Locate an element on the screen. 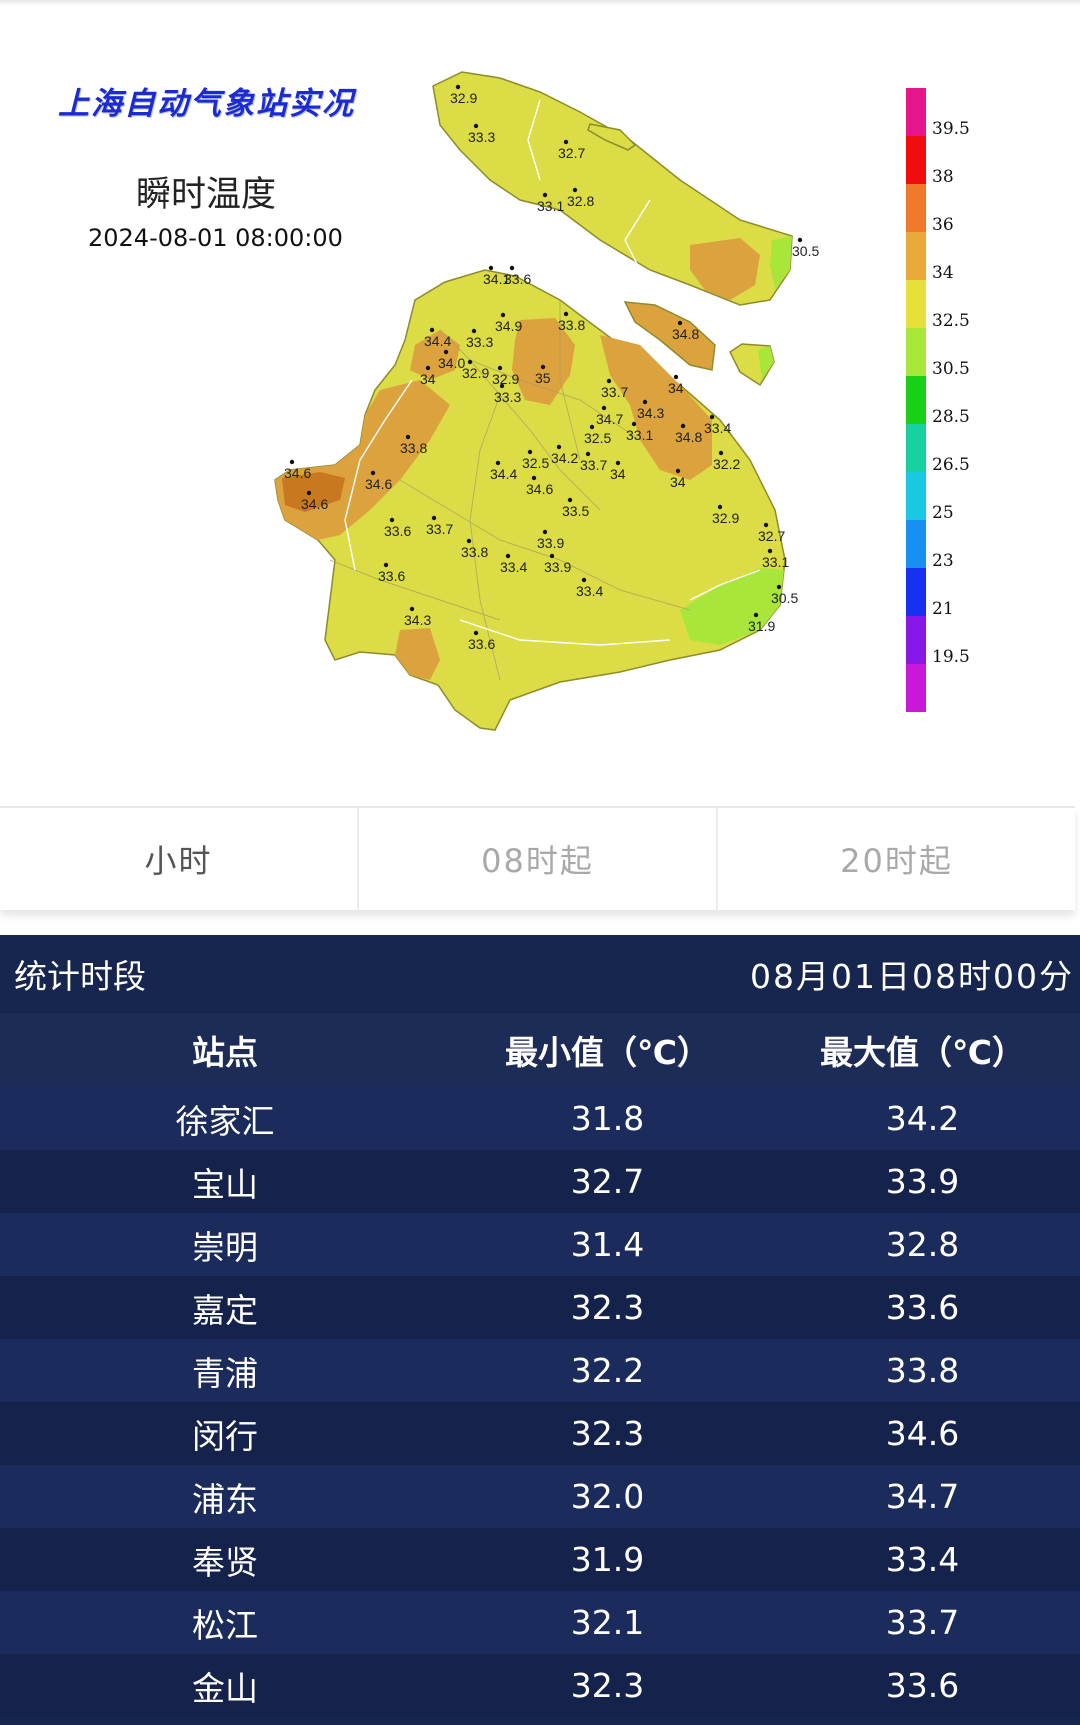 The height and width of the screenshot is (1725, 1080). station-name: 浦东 is located at coordinates (225, 1499).